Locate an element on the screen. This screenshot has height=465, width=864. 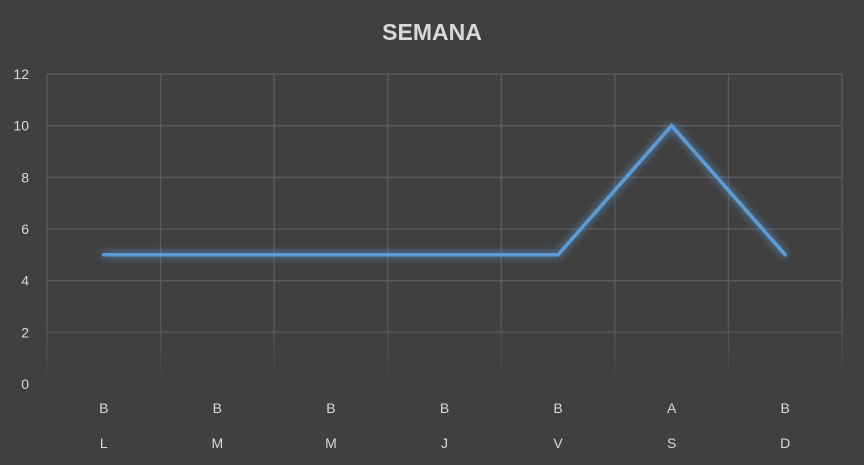
y-tick-label: 12 is located at coordinates (21, 74).